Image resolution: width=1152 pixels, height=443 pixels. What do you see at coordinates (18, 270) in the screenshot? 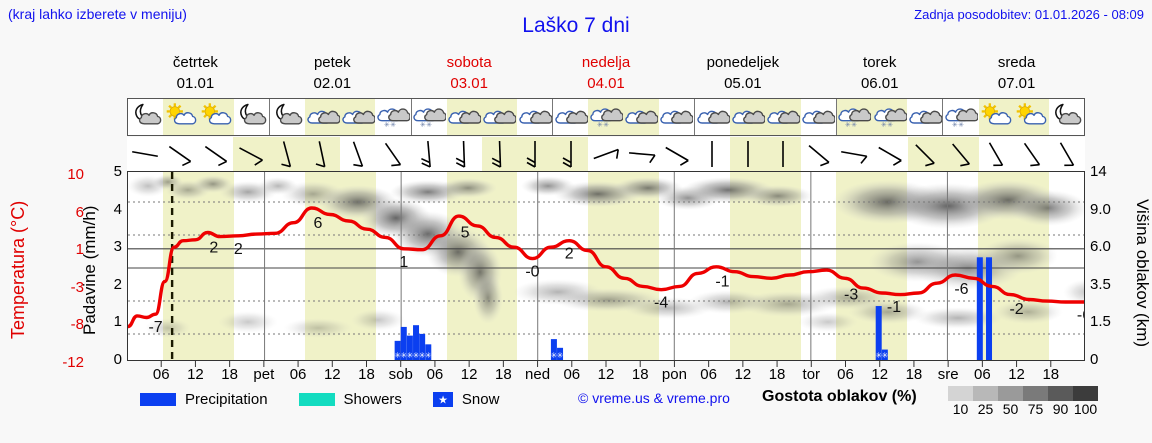
I see `temperature-axis-title: Temperatura (°C)` at bounding box center [18, 270].